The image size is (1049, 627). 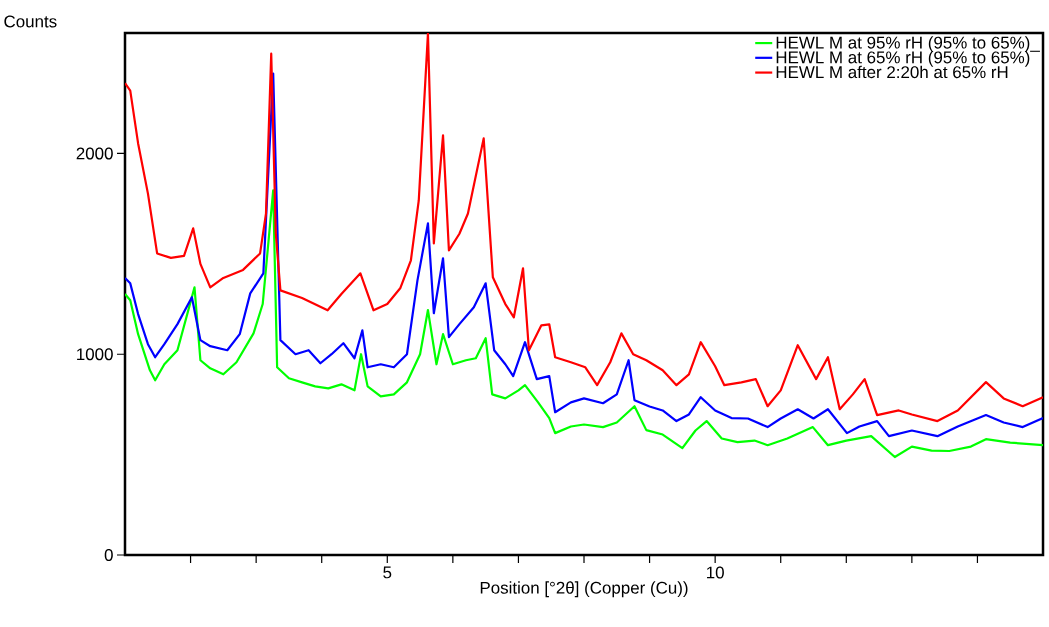 I want to click on x-tick-label: 5, so click(x=387, y=572).